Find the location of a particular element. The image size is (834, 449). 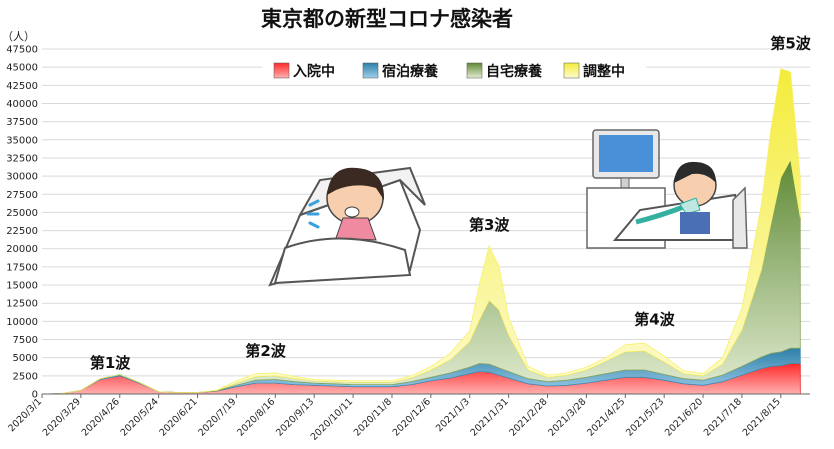

coughing-patient-illustration is located at coordinates (347, 226).